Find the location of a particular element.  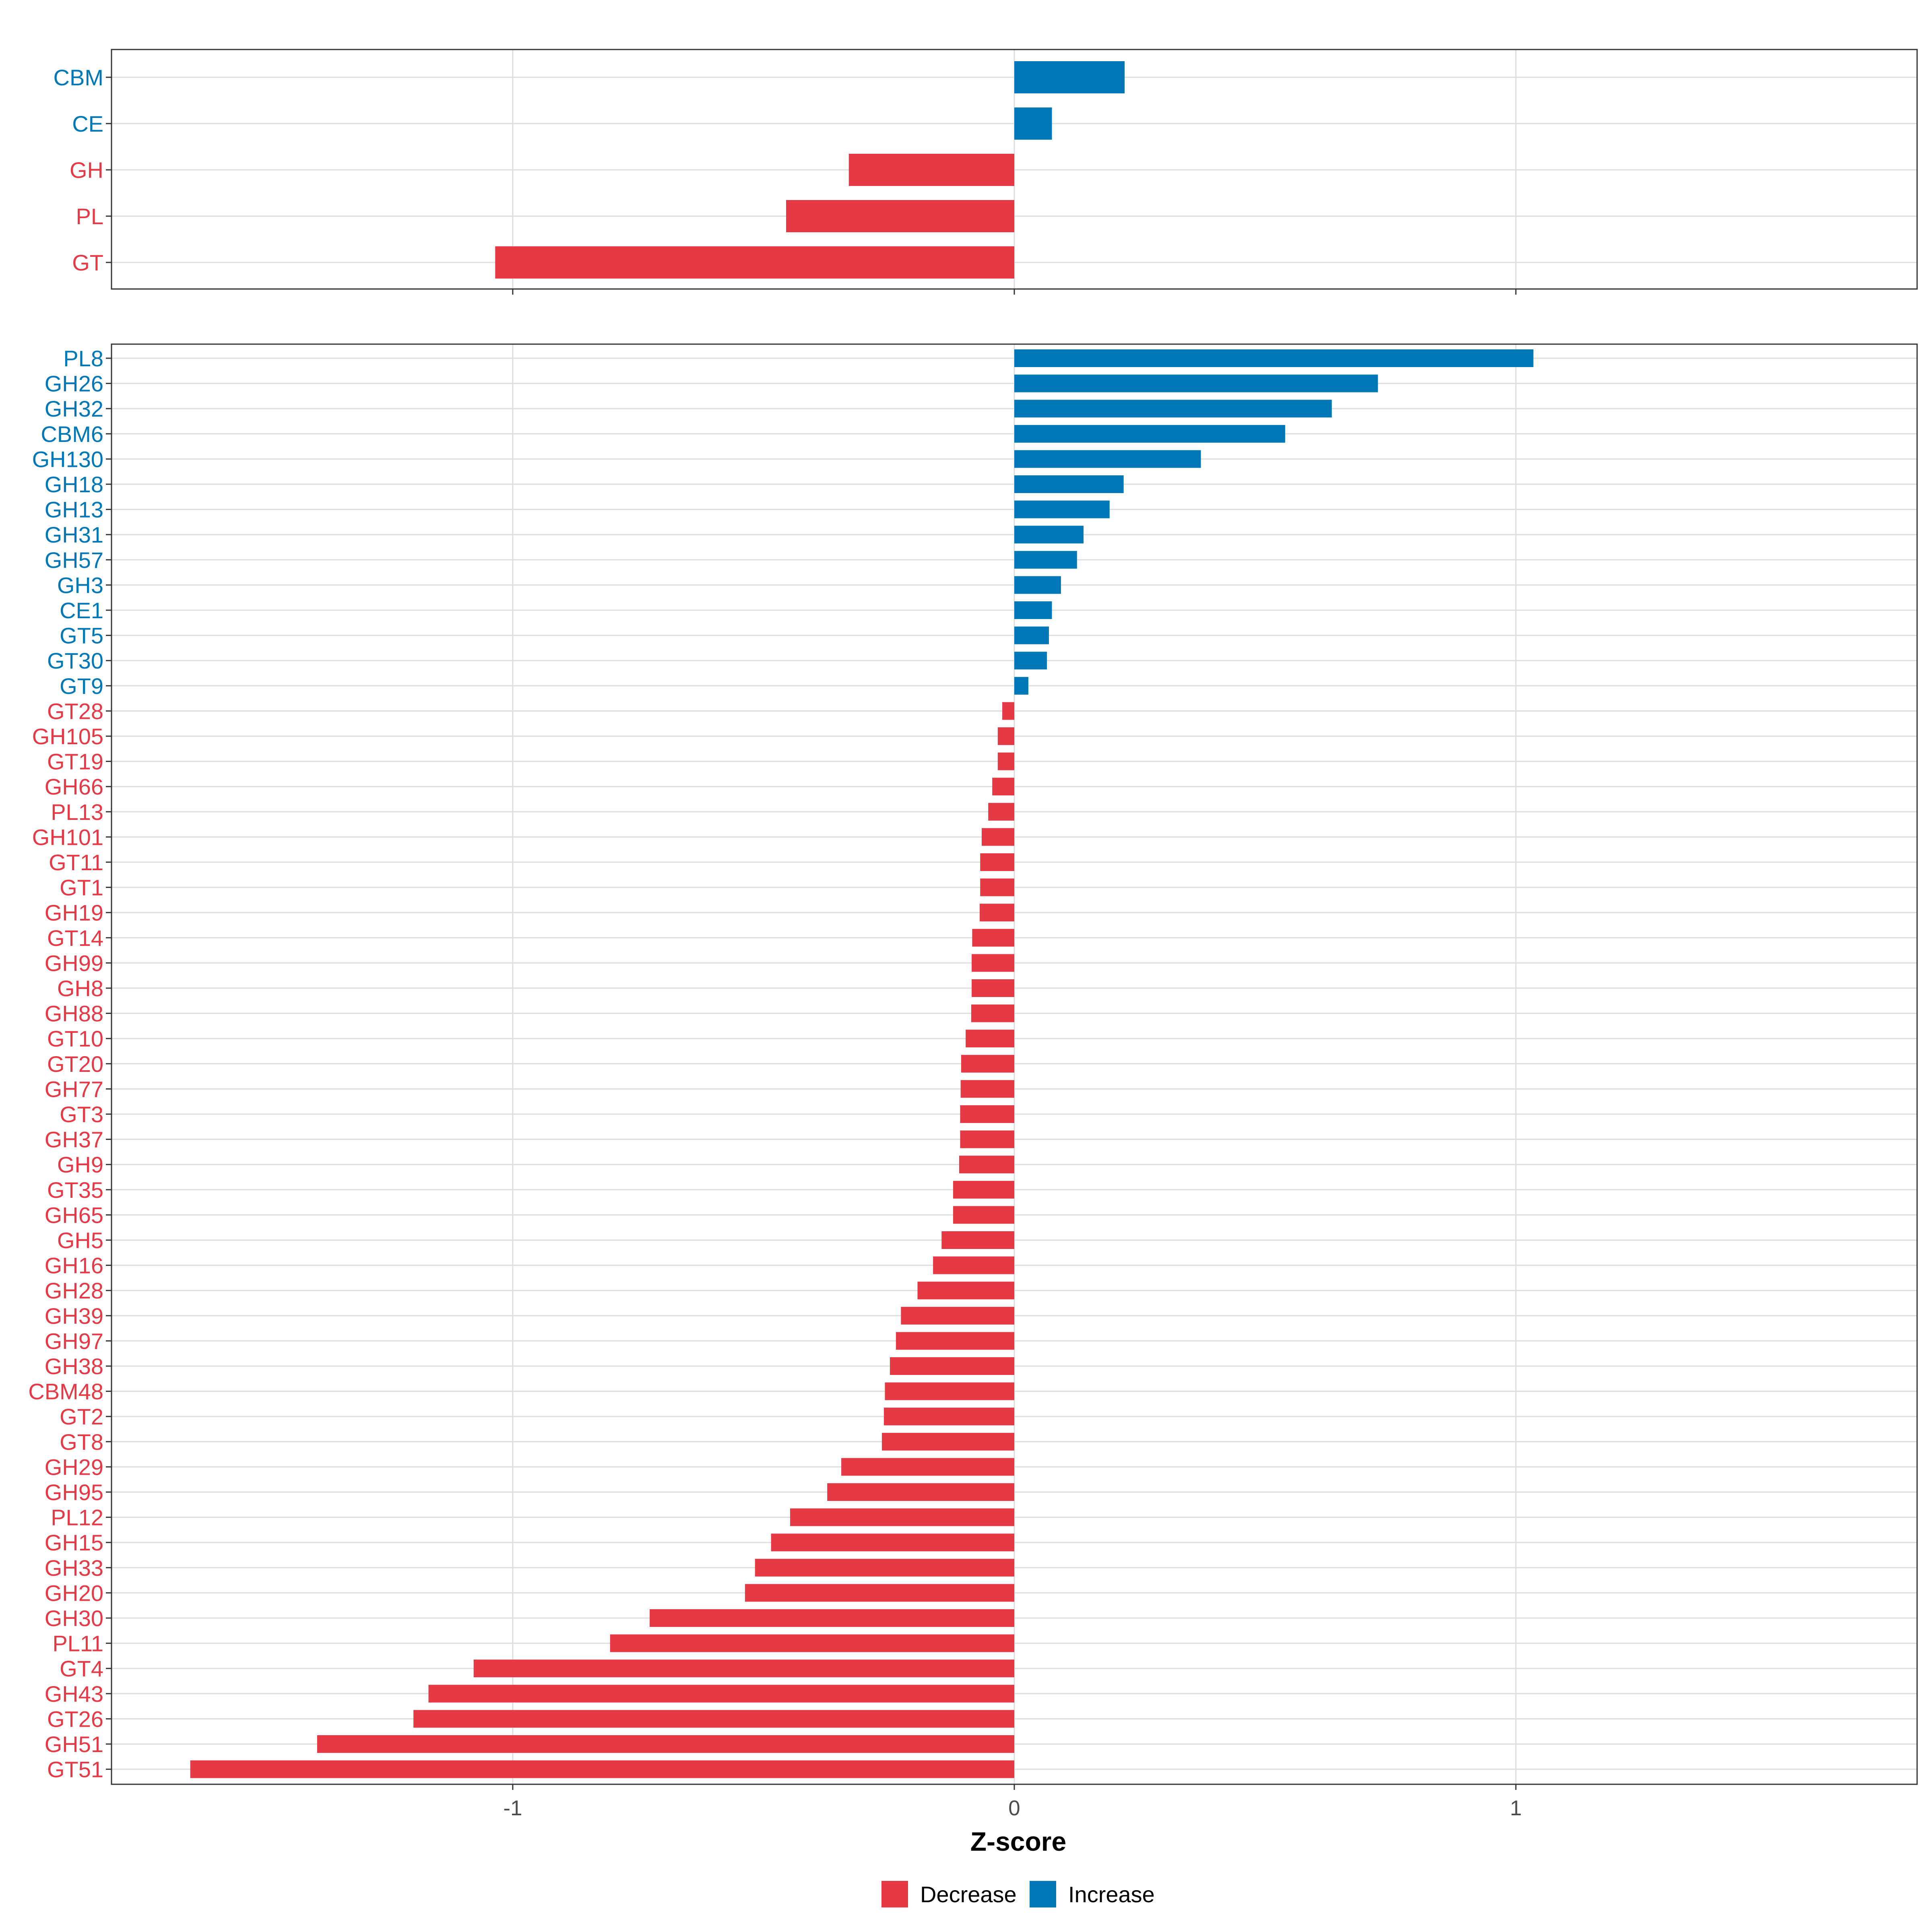

x-tick-label: 1 is located at coordinates (1515, 1808).